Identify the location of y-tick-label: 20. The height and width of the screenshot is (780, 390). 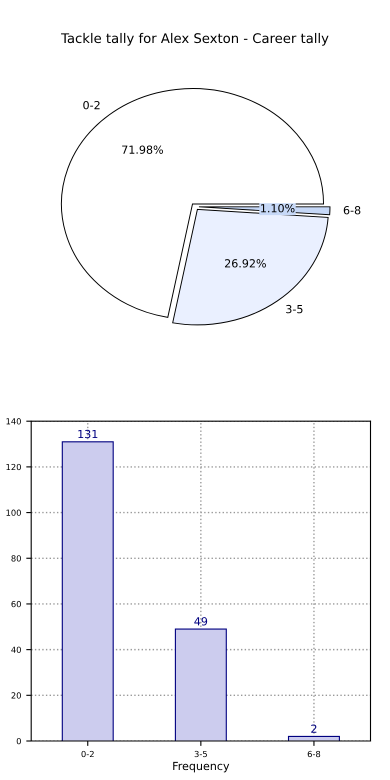
(16, 695).